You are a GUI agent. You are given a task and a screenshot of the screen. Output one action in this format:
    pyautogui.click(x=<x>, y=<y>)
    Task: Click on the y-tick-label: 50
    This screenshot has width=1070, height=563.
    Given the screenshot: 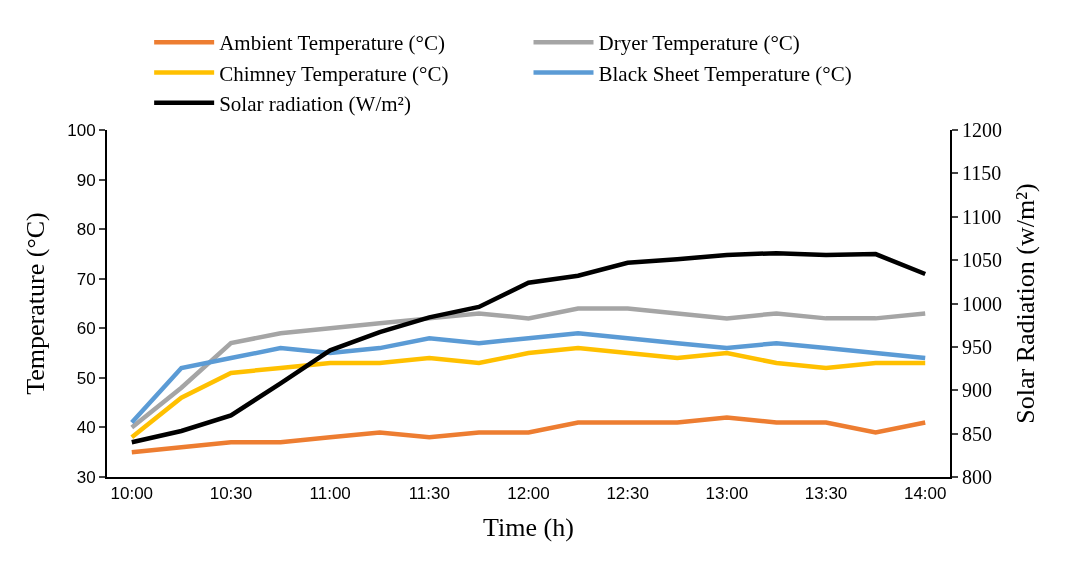 What is the action you would take?
    pyautogui.click(x=86, y=378)
    